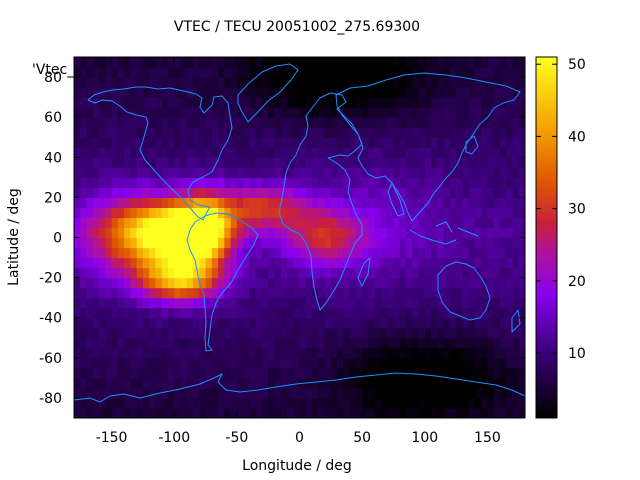 Image resolution: width=640 pixels, height=480 pixels. Describe the element at coordinates (222, 282) in the screenshot. I see `coast-south-america` at that location.